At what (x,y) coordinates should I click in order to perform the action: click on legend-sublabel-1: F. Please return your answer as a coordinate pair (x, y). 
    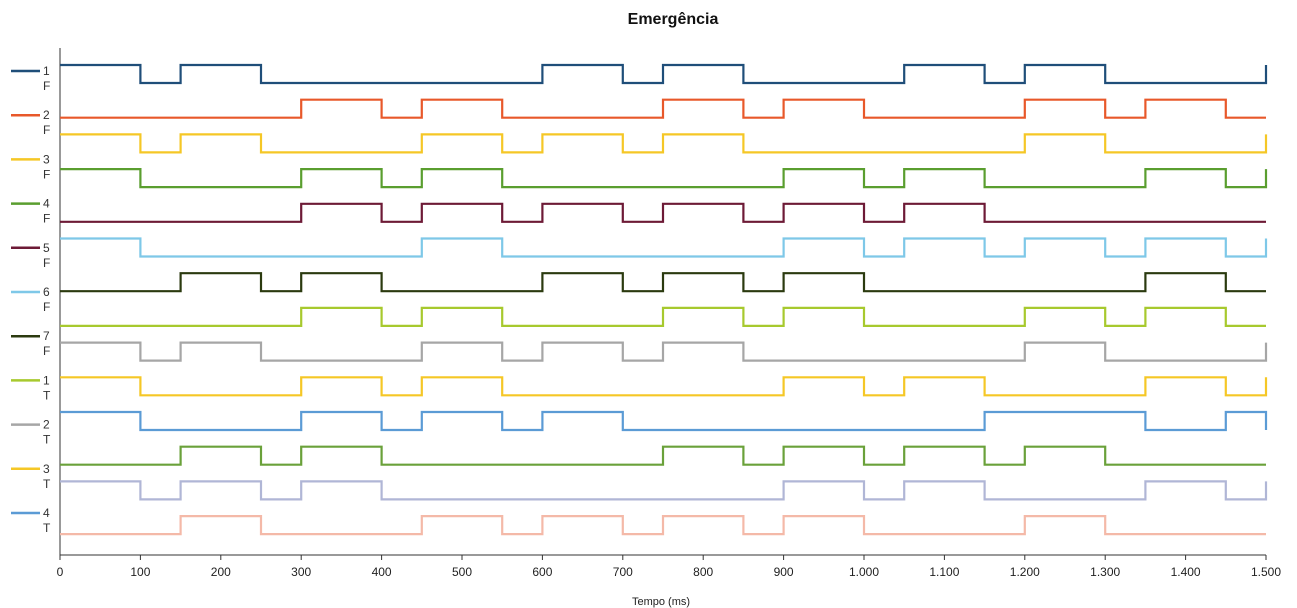
    Looking at the image, I should click on (46, 86).